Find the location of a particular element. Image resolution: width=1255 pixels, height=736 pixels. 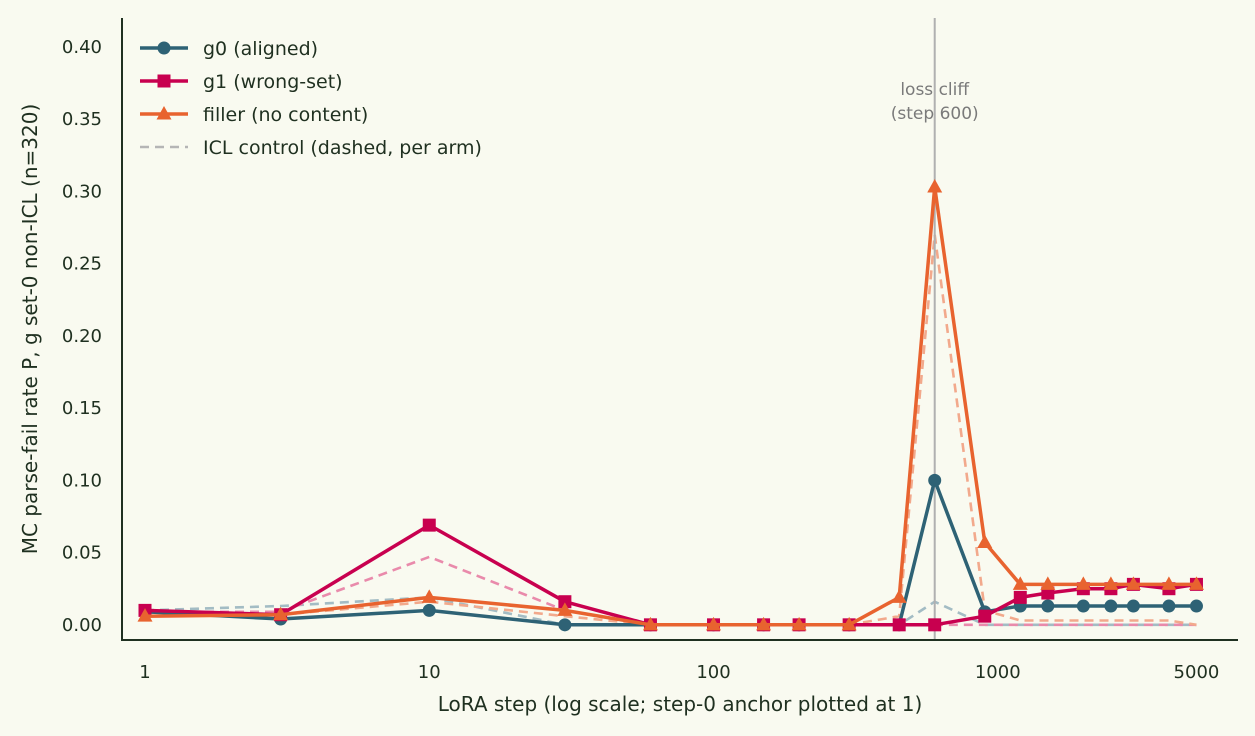

loss-cliff-label-line1: loss cliff is located at coordinates (935, 90).